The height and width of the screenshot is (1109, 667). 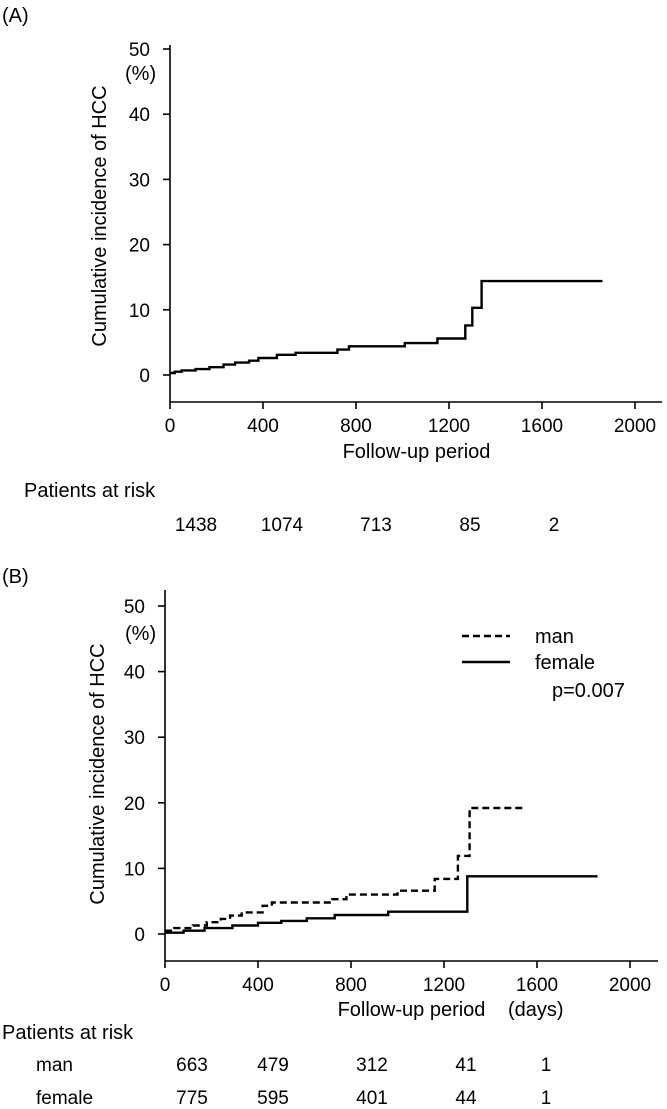 I want to click on risk-count: 1438, so click(x=196, y=525).